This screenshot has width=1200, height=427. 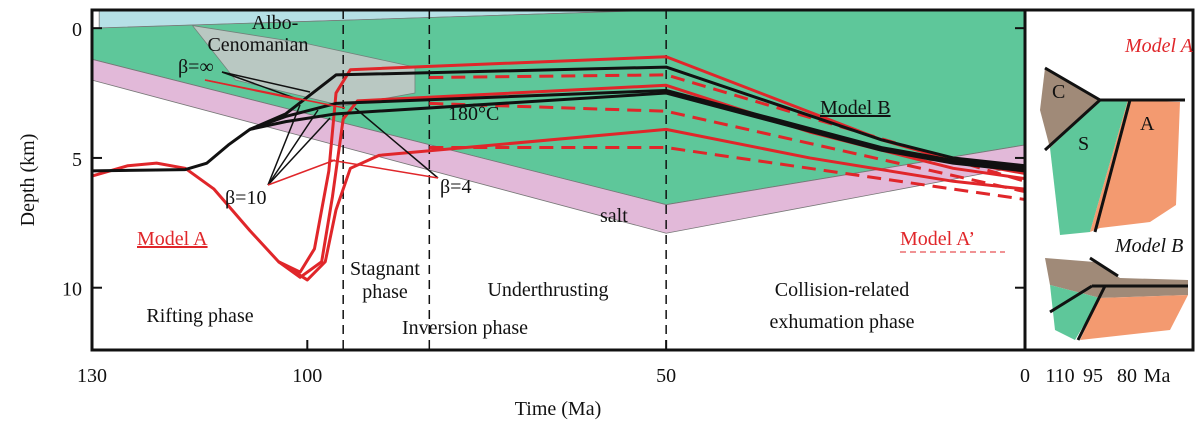 What do you see at coordinates (1109, 180) in the screenshot?
I see `inset` at bounding box center [1109, 180].